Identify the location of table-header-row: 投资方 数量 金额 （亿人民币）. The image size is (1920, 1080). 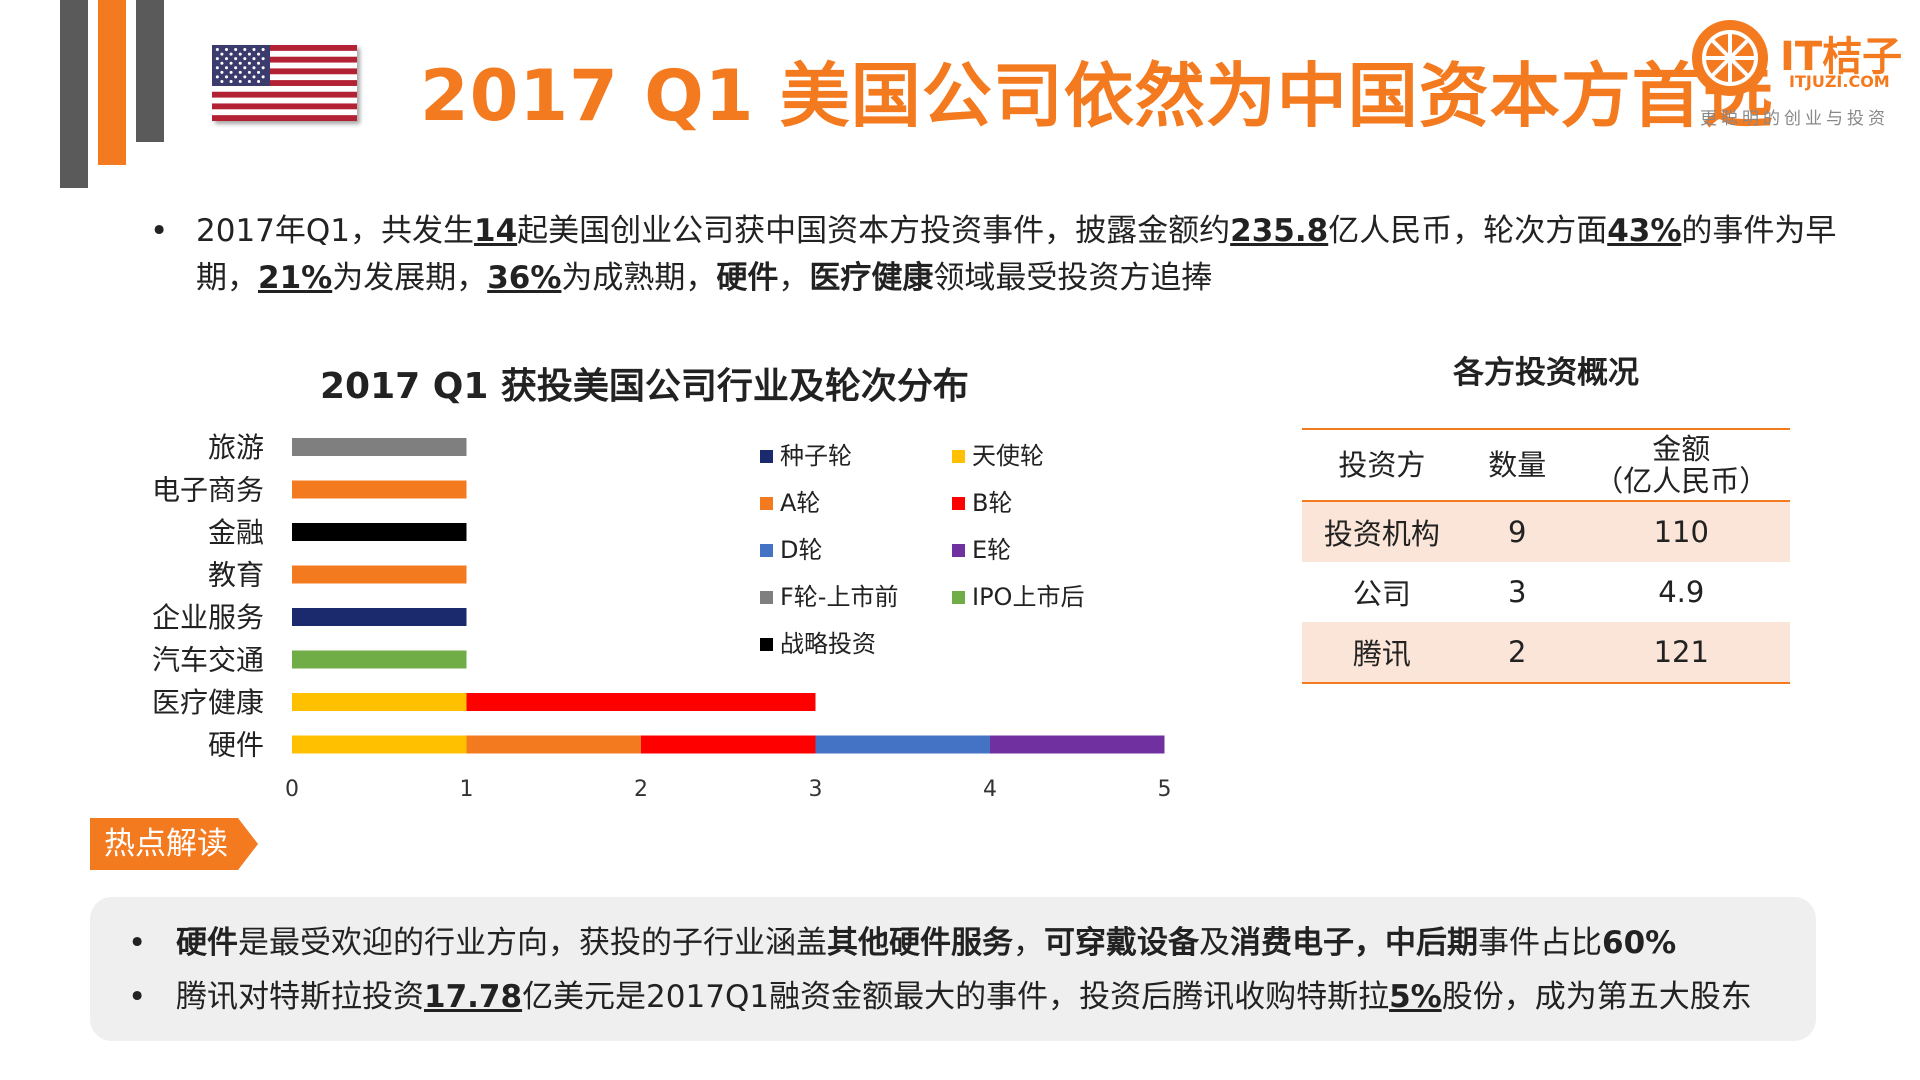
(1546, 465).